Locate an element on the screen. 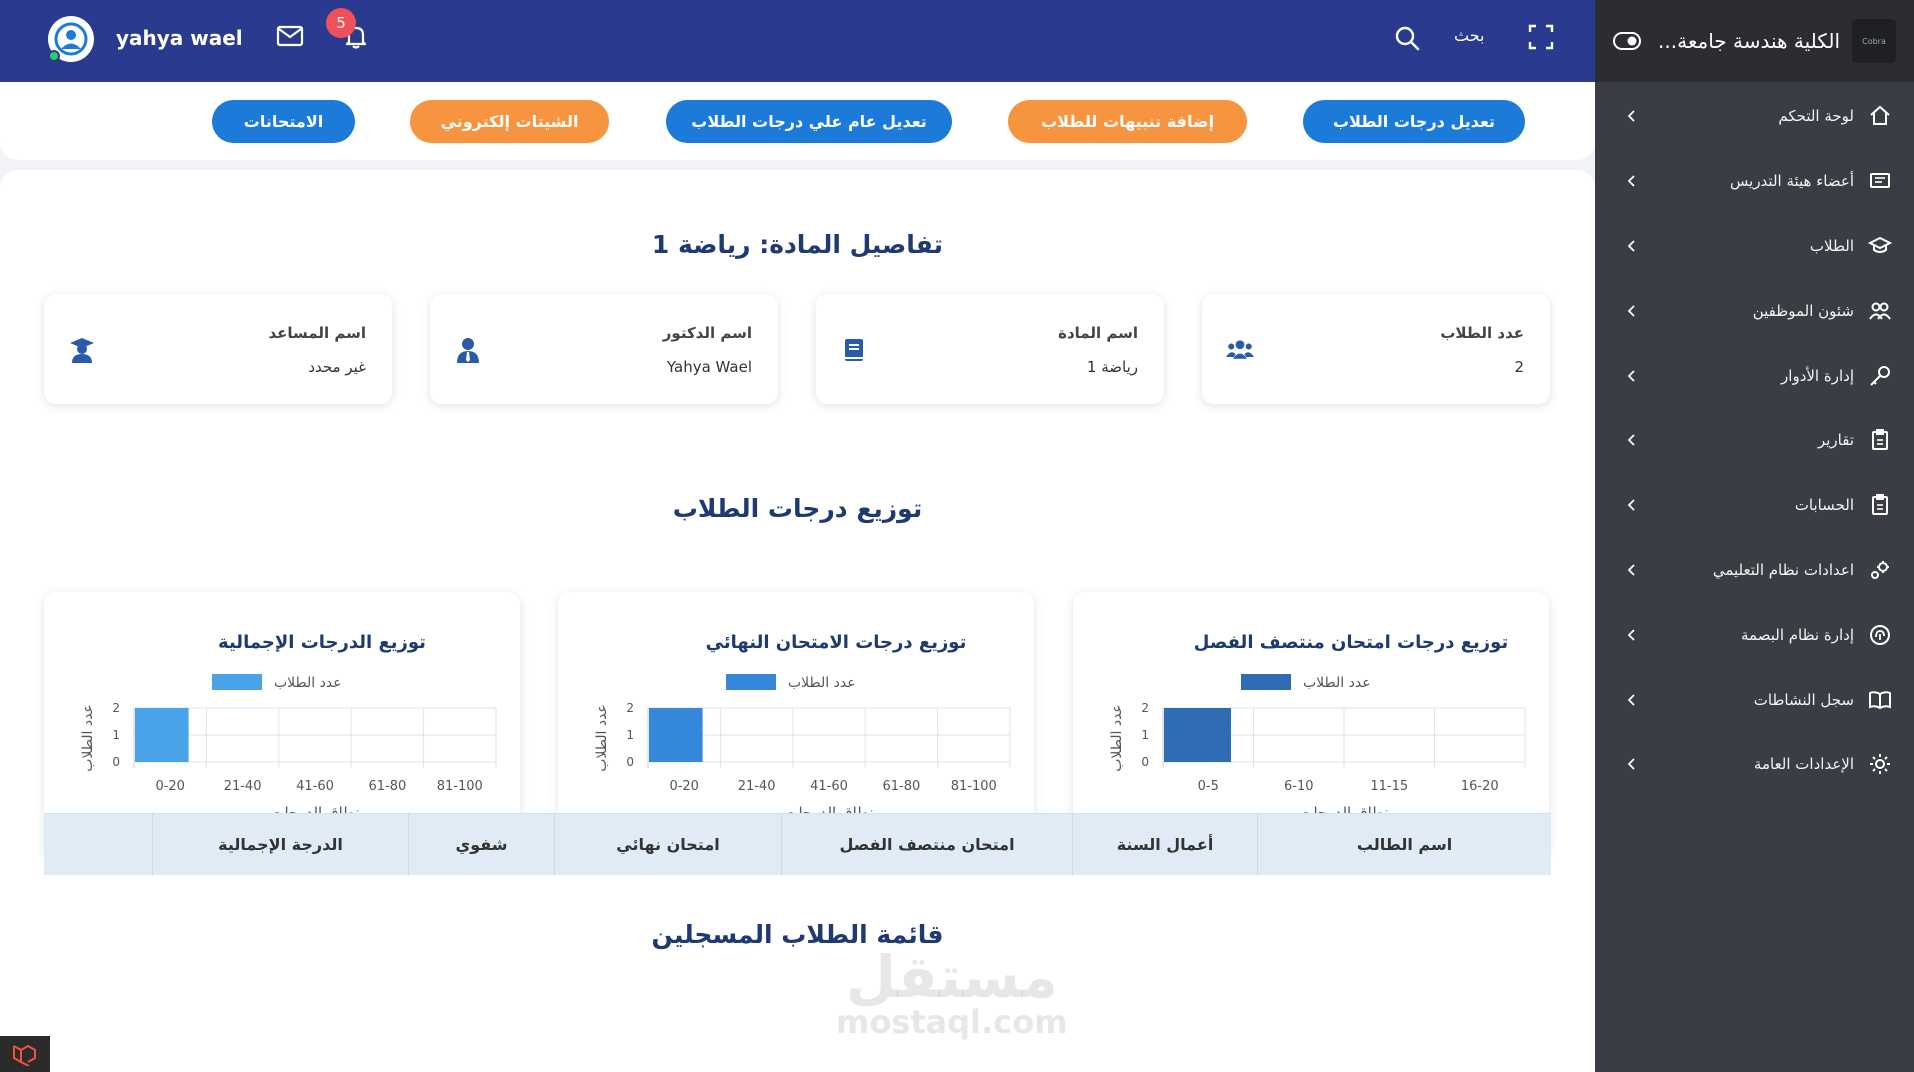 This screenshot has width=1914, height=1072. graduate-icon is located at coordinates (82, 350).